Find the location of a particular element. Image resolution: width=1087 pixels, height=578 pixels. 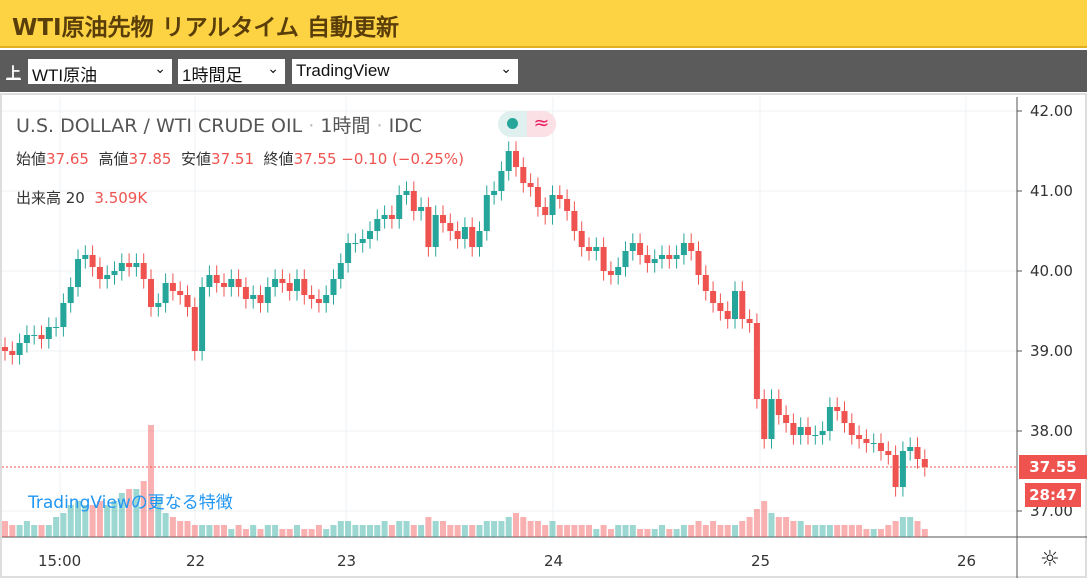

instrument-value: WTI原油 is located at coordinates (65, 75).